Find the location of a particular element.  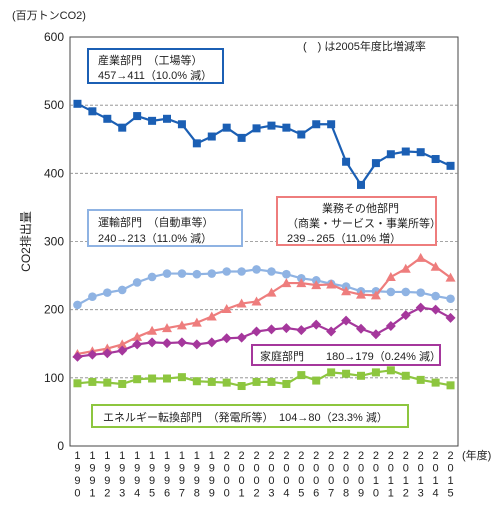

y-unit-label: (百万トンCO2) is located at coordinates (49, 16).